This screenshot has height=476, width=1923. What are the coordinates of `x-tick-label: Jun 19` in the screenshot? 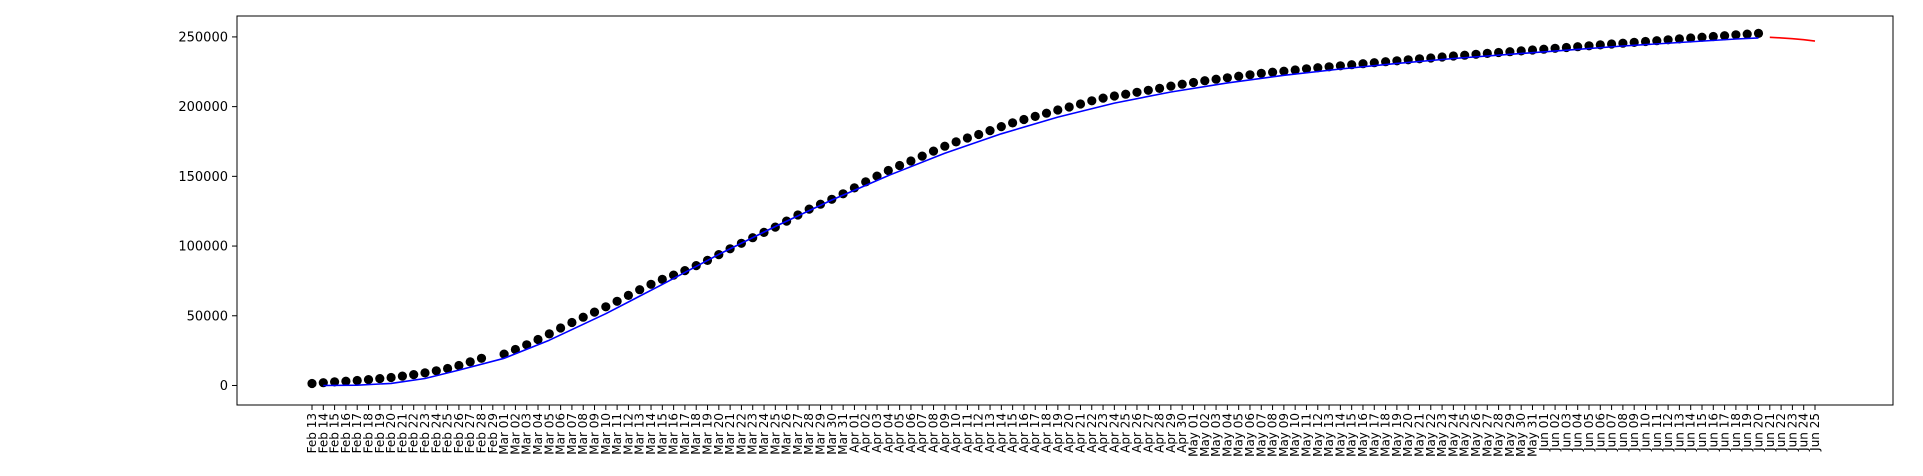 It's located at (1747, 432).